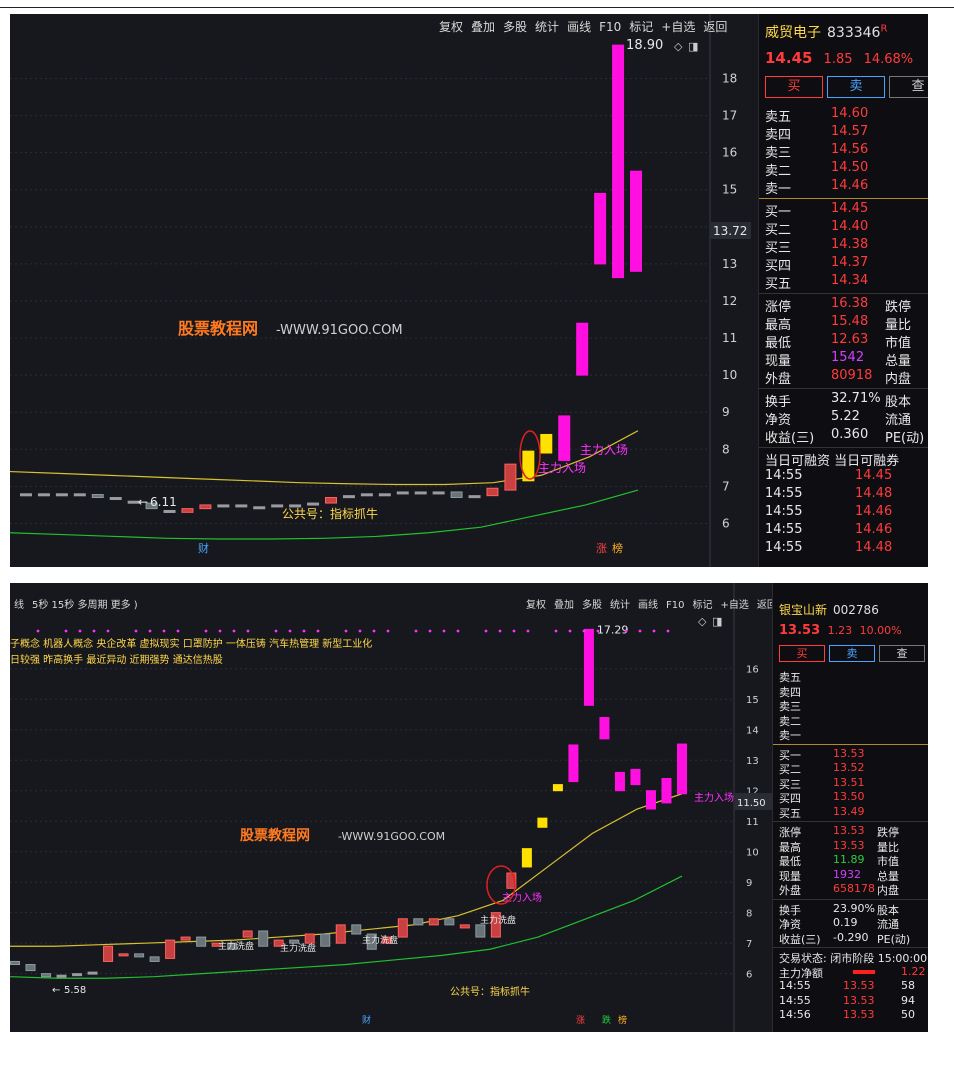  What do you see at coordinates (850, 889) in the screenshot?
I see `stat-row: 外盘 658178 内盘` at bounding box center [850, 889].